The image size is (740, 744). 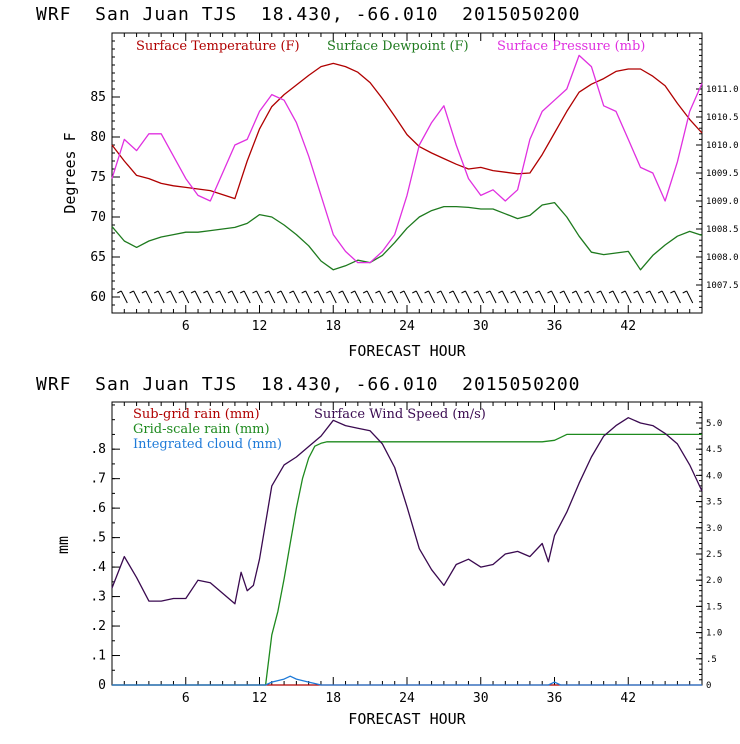 I want to click on legend-surface-wind-speed: Surface Wind Speed (m/s), so click(x=400, y=414).